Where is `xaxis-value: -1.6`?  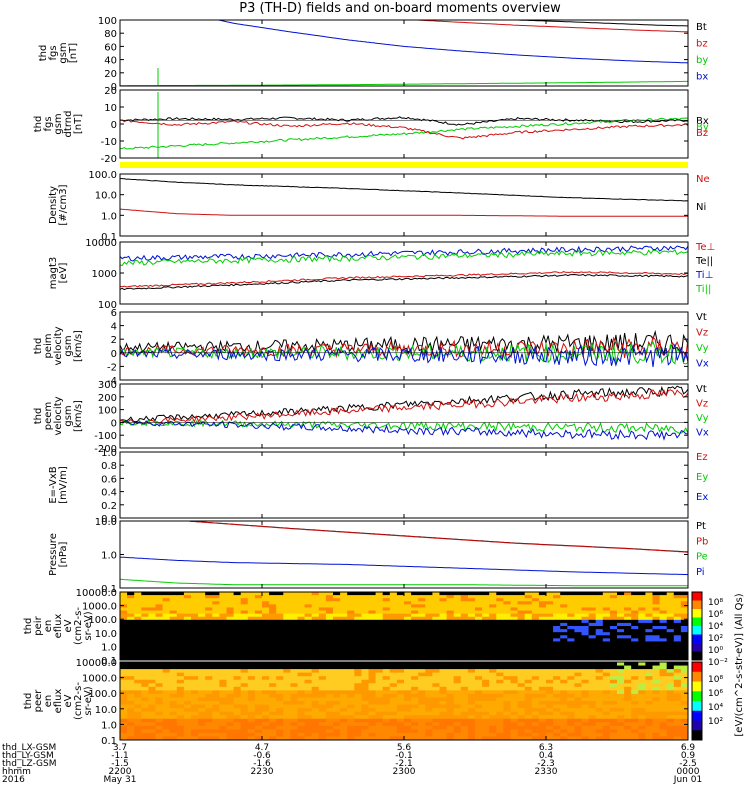
xaxis-value: -1.6 is located at coordinates (262, 764).